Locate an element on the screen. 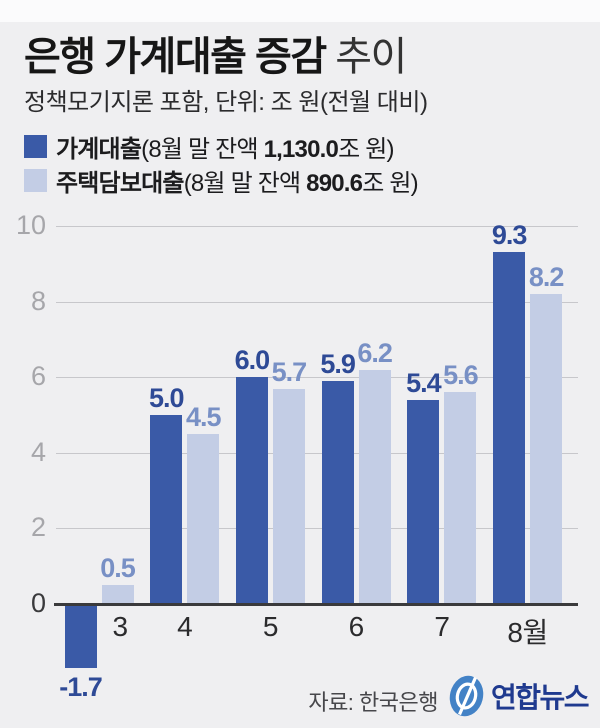 This screenshot has width=600, height=728. bar-value-label: 5.7 is located at coordinates (289, 371).